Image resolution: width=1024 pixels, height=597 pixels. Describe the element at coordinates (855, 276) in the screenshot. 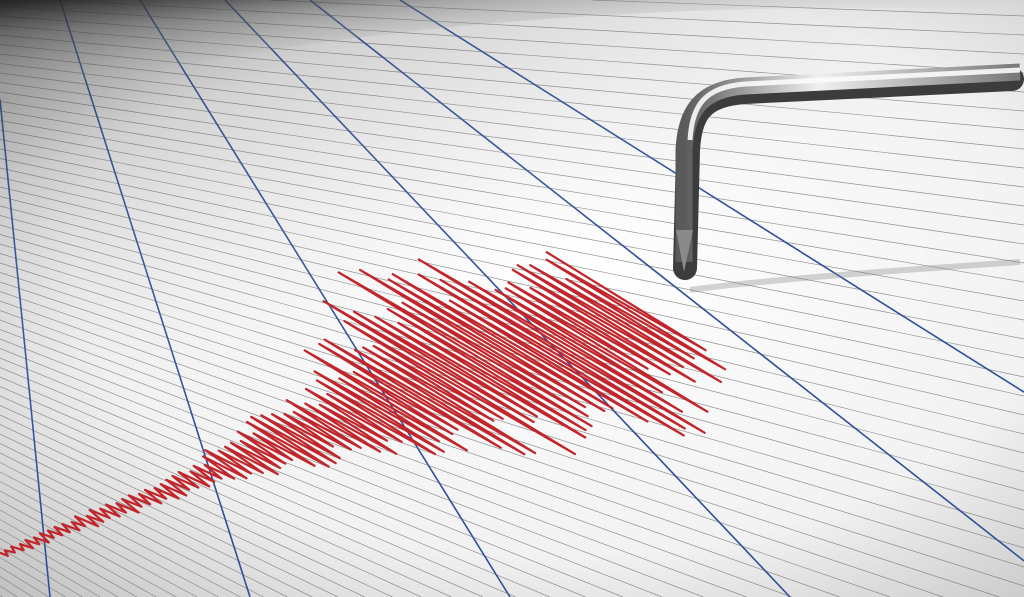

I see `needle-shadow` at that location.